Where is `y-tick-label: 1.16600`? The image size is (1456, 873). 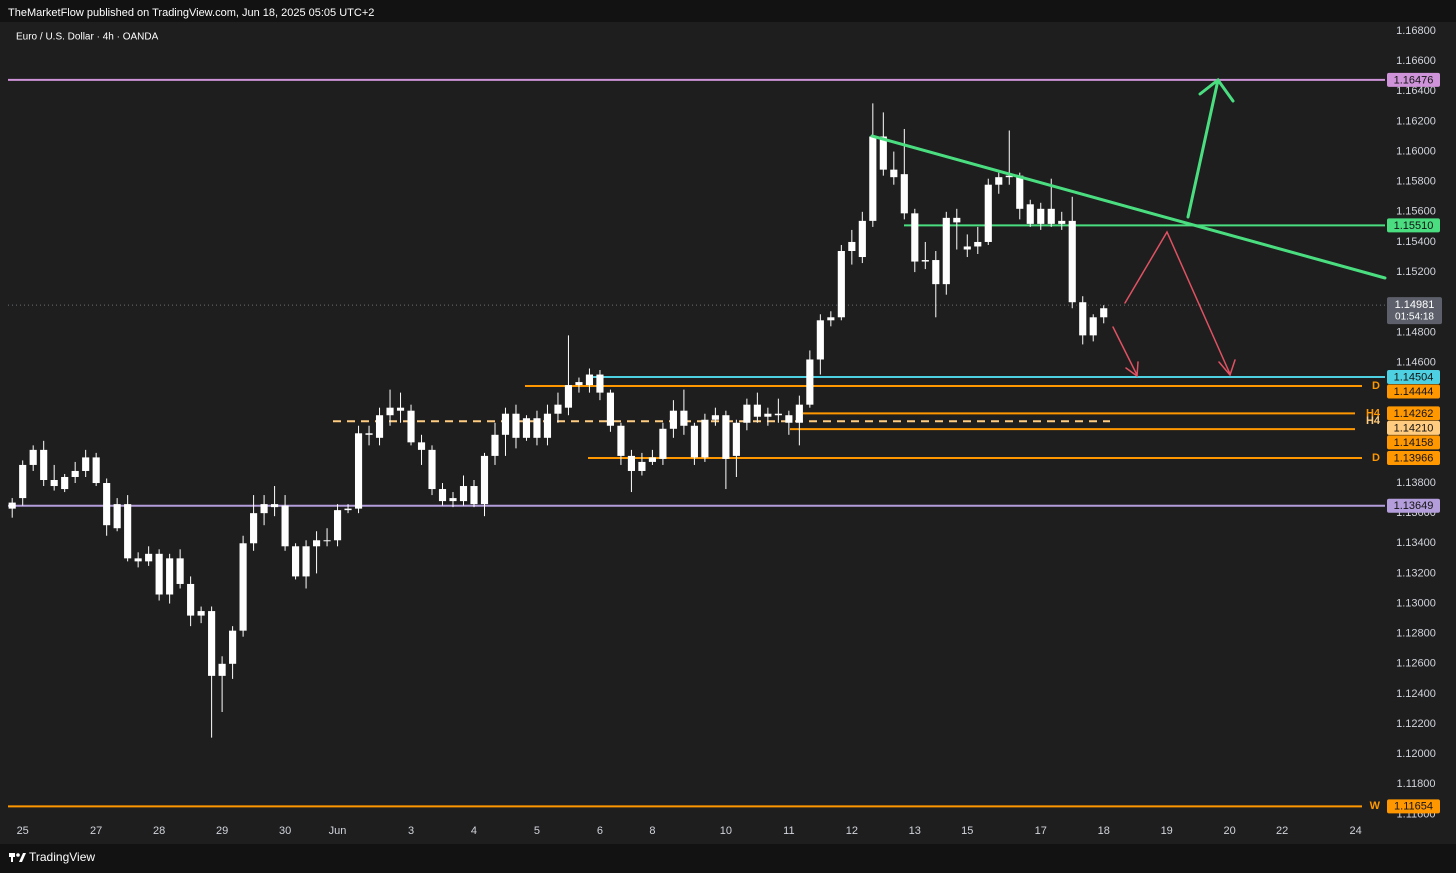
y-tick-label: 1.16600 is located at coordinates (1416, 61).